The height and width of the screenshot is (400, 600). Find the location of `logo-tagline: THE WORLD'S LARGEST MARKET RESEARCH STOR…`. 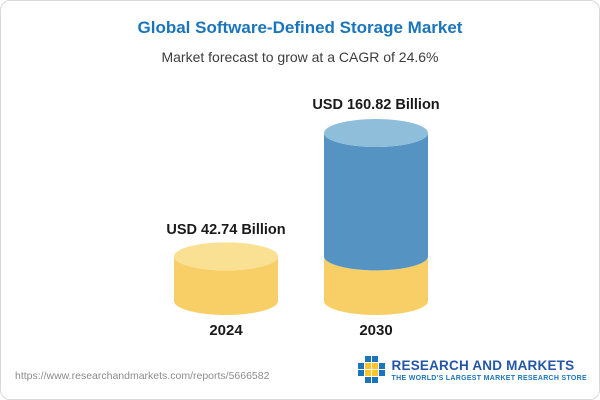

logo-tagline: THE WORLD'S LARGEST MARKET RESEARCH STOR… is located at coordinates (489, 378).